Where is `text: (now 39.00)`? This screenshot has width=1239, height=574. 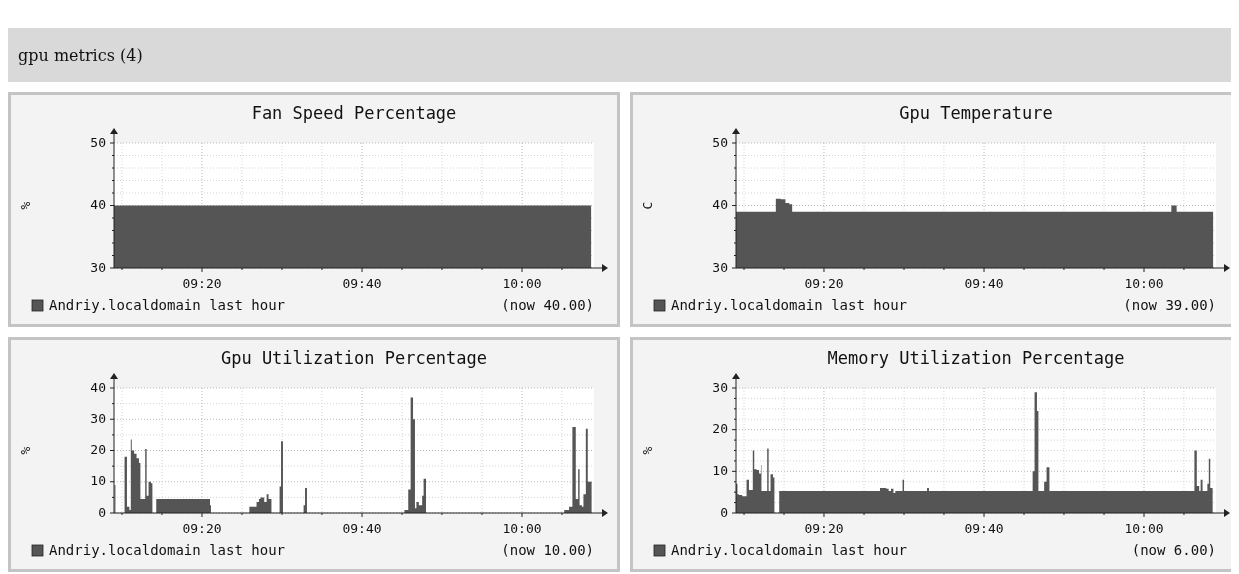
text: (now 39.00) is located at coordinates (1169, 305).